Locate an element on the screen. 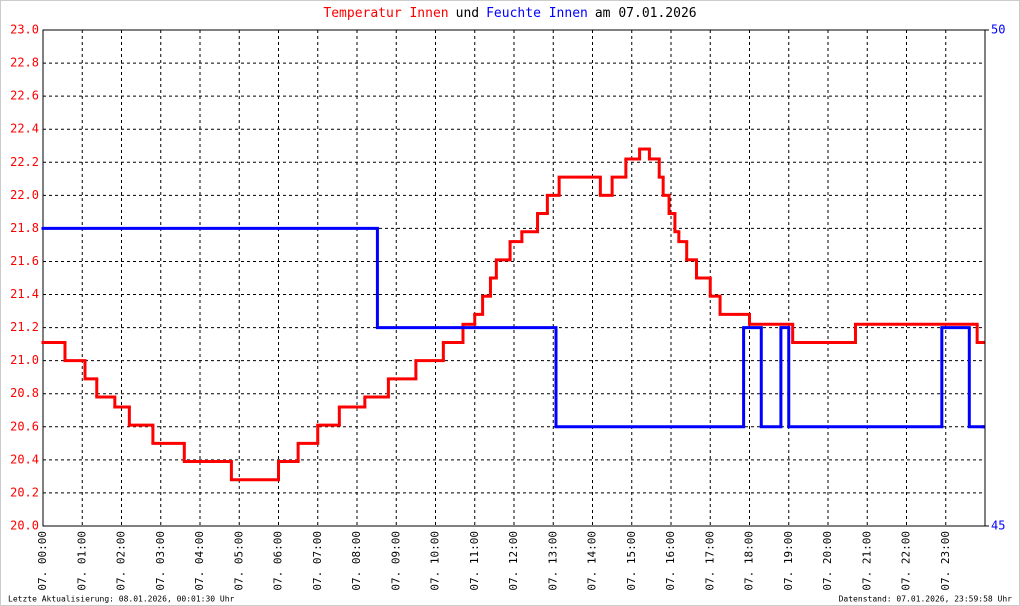 The height and width of the screenshot is (606, 1020). y-tick-label: 21.4 is located at coordinates (24, 294).